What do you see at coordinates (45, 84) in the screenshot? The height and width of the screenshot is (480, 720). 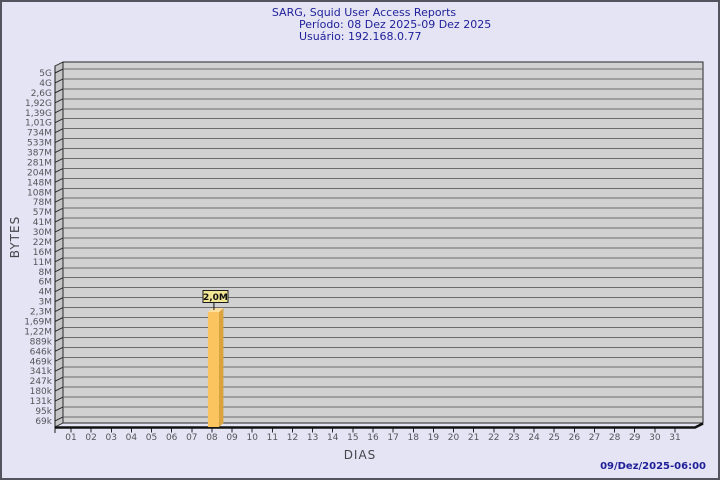 I see `y-tick-label: 4G` at bounding box center [45, 84].